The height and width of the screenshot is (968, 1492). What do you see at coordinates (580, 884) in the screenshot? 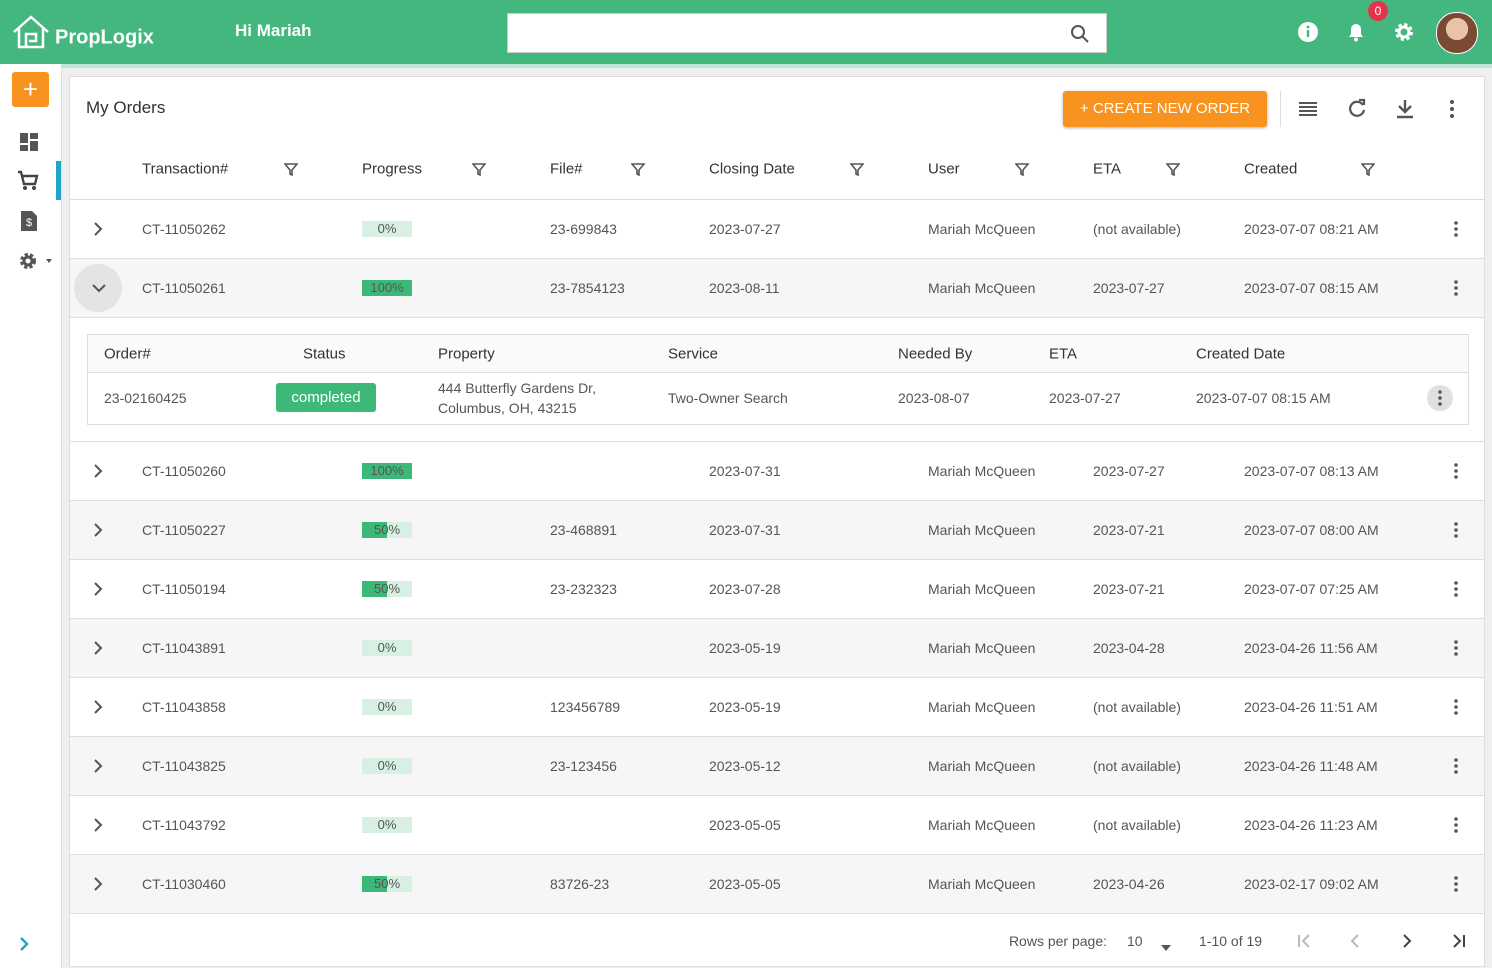
I see `cell-file: 83726-23` at bounding box center [580, 884].